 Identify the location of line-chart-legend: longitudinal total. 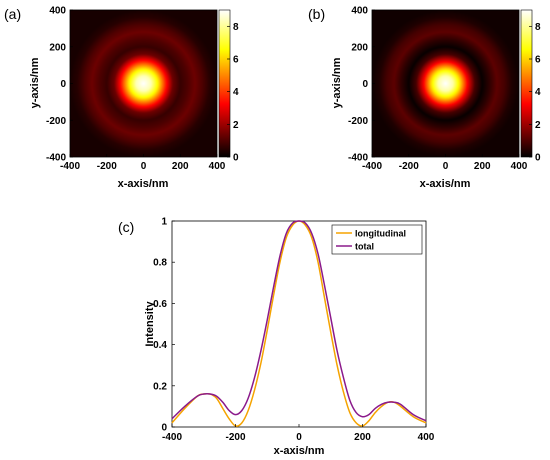
(377, 239).